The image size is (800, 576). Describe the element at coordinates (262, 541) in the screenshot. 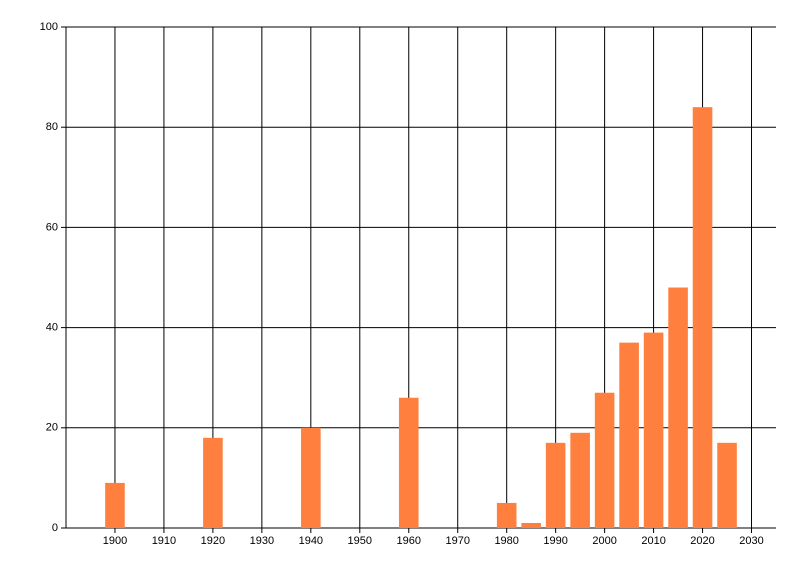

I see `x-tick-label: 1930` at that location.